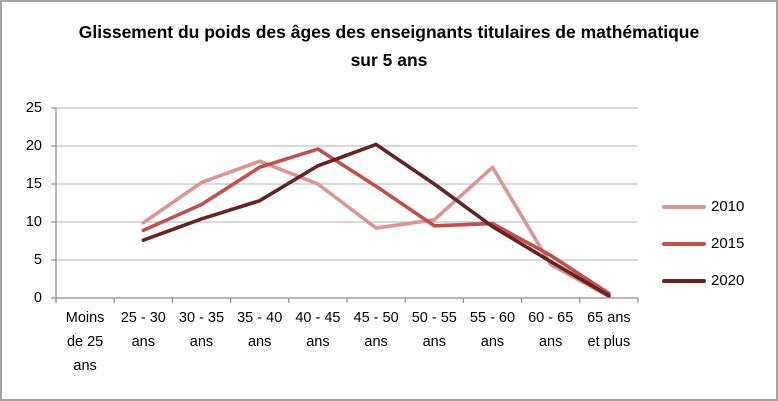 This screenshot has height=401, width=778. I want to click on chart-legend: 2010 2015 2020, so click(717, 243).